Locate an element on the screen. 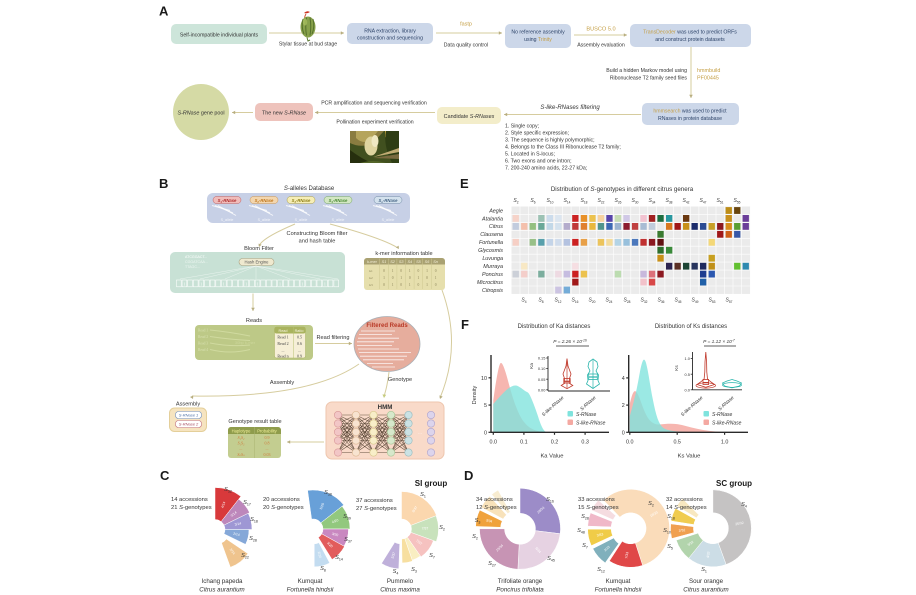 The height and width of the screenshot is (595, 916). svg-text: 0.03 is located at coordinates (267, 454).